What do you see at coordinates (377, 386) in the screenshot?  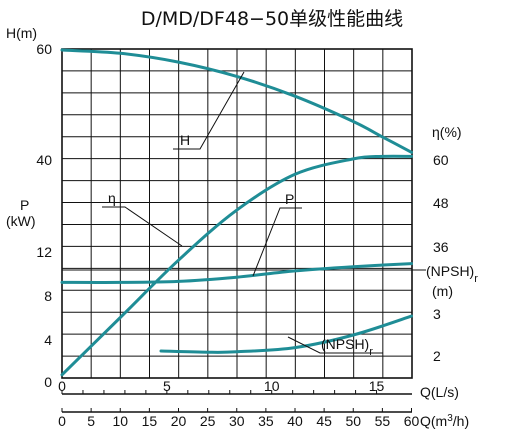 I see `flow-ls-tick: 15` at bounding box center [377, 386].